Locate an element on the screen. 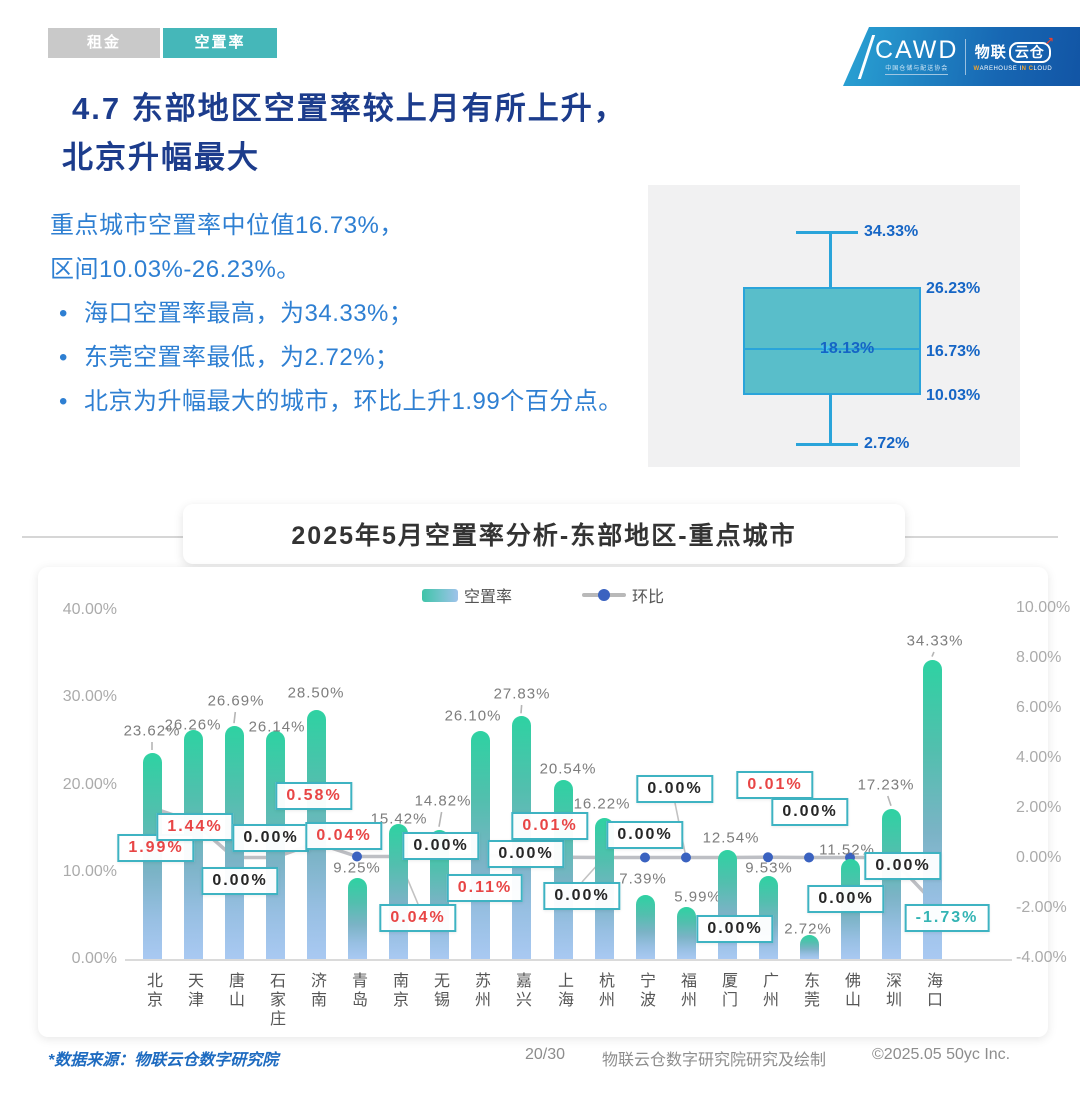 Image resolution: width=1080 pixels, height=1100 pixels. chart-title: 2025年5月空置率分析-东部地区-重点城市 is located at coordinates (544, 534).